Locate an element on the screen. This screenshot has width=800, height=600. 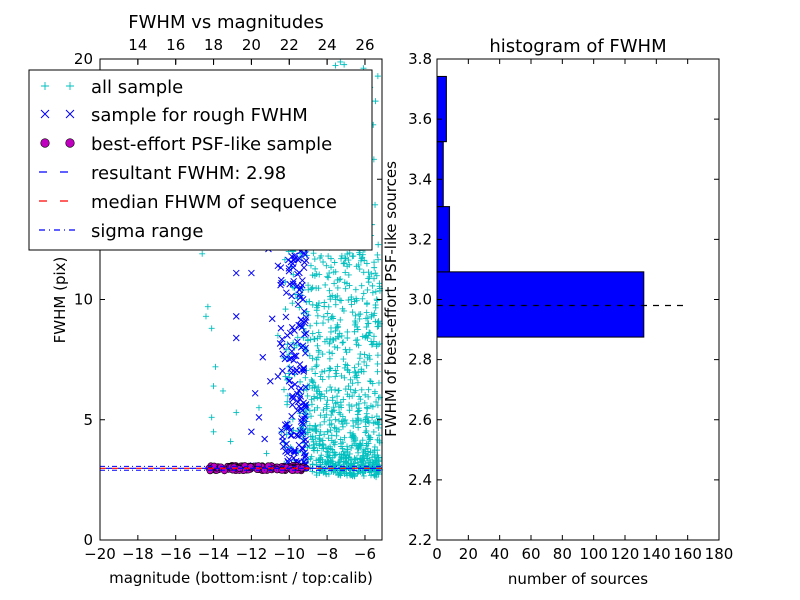
histogram-y-tick-label: 3.4 is located at coordinates (420, 179).